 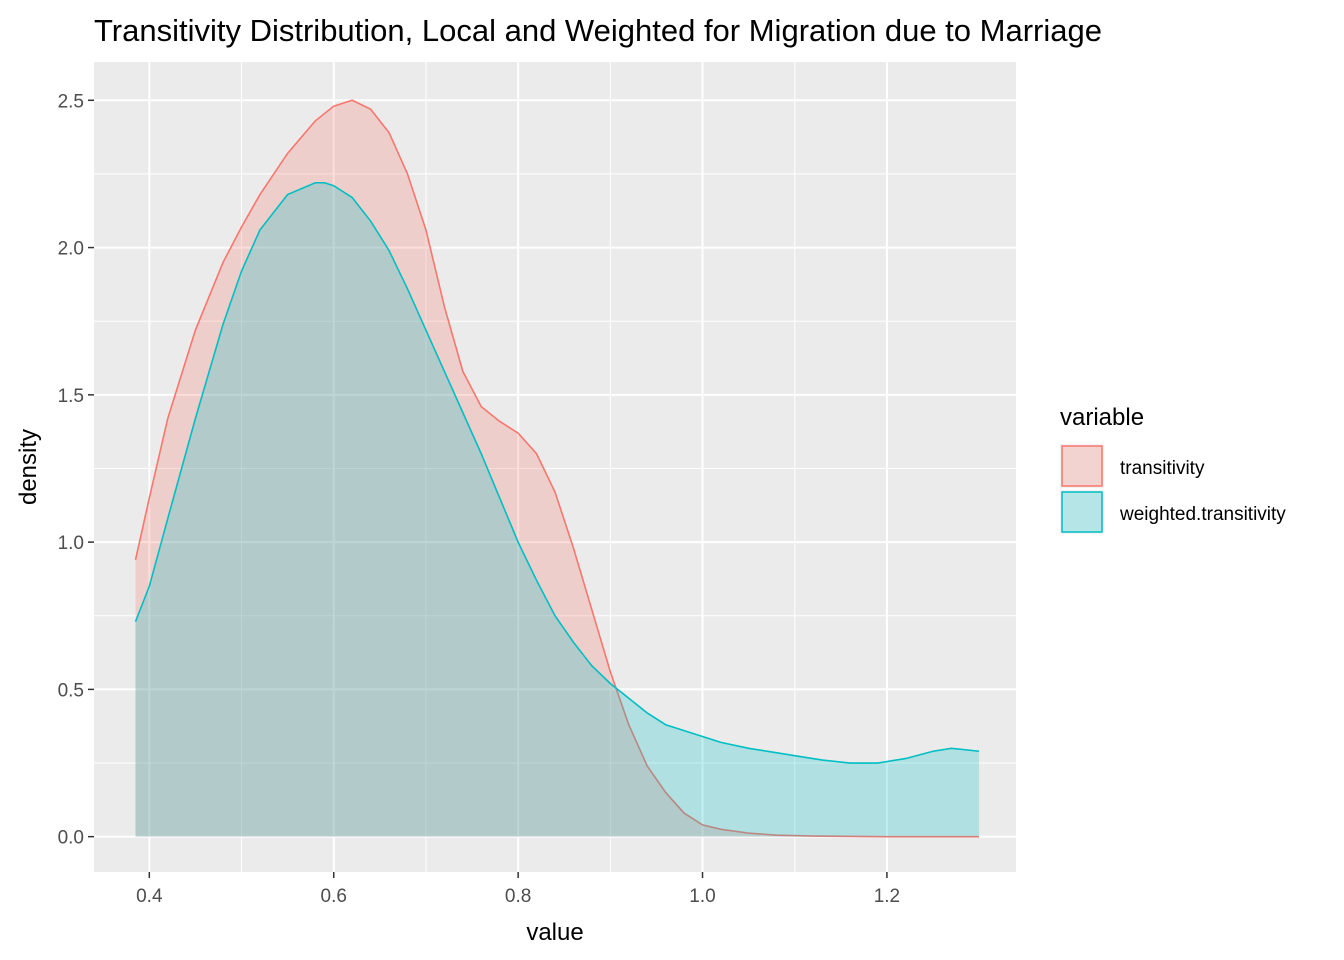 I want to click on y-axis-title: density, so click(x=28, y=467).